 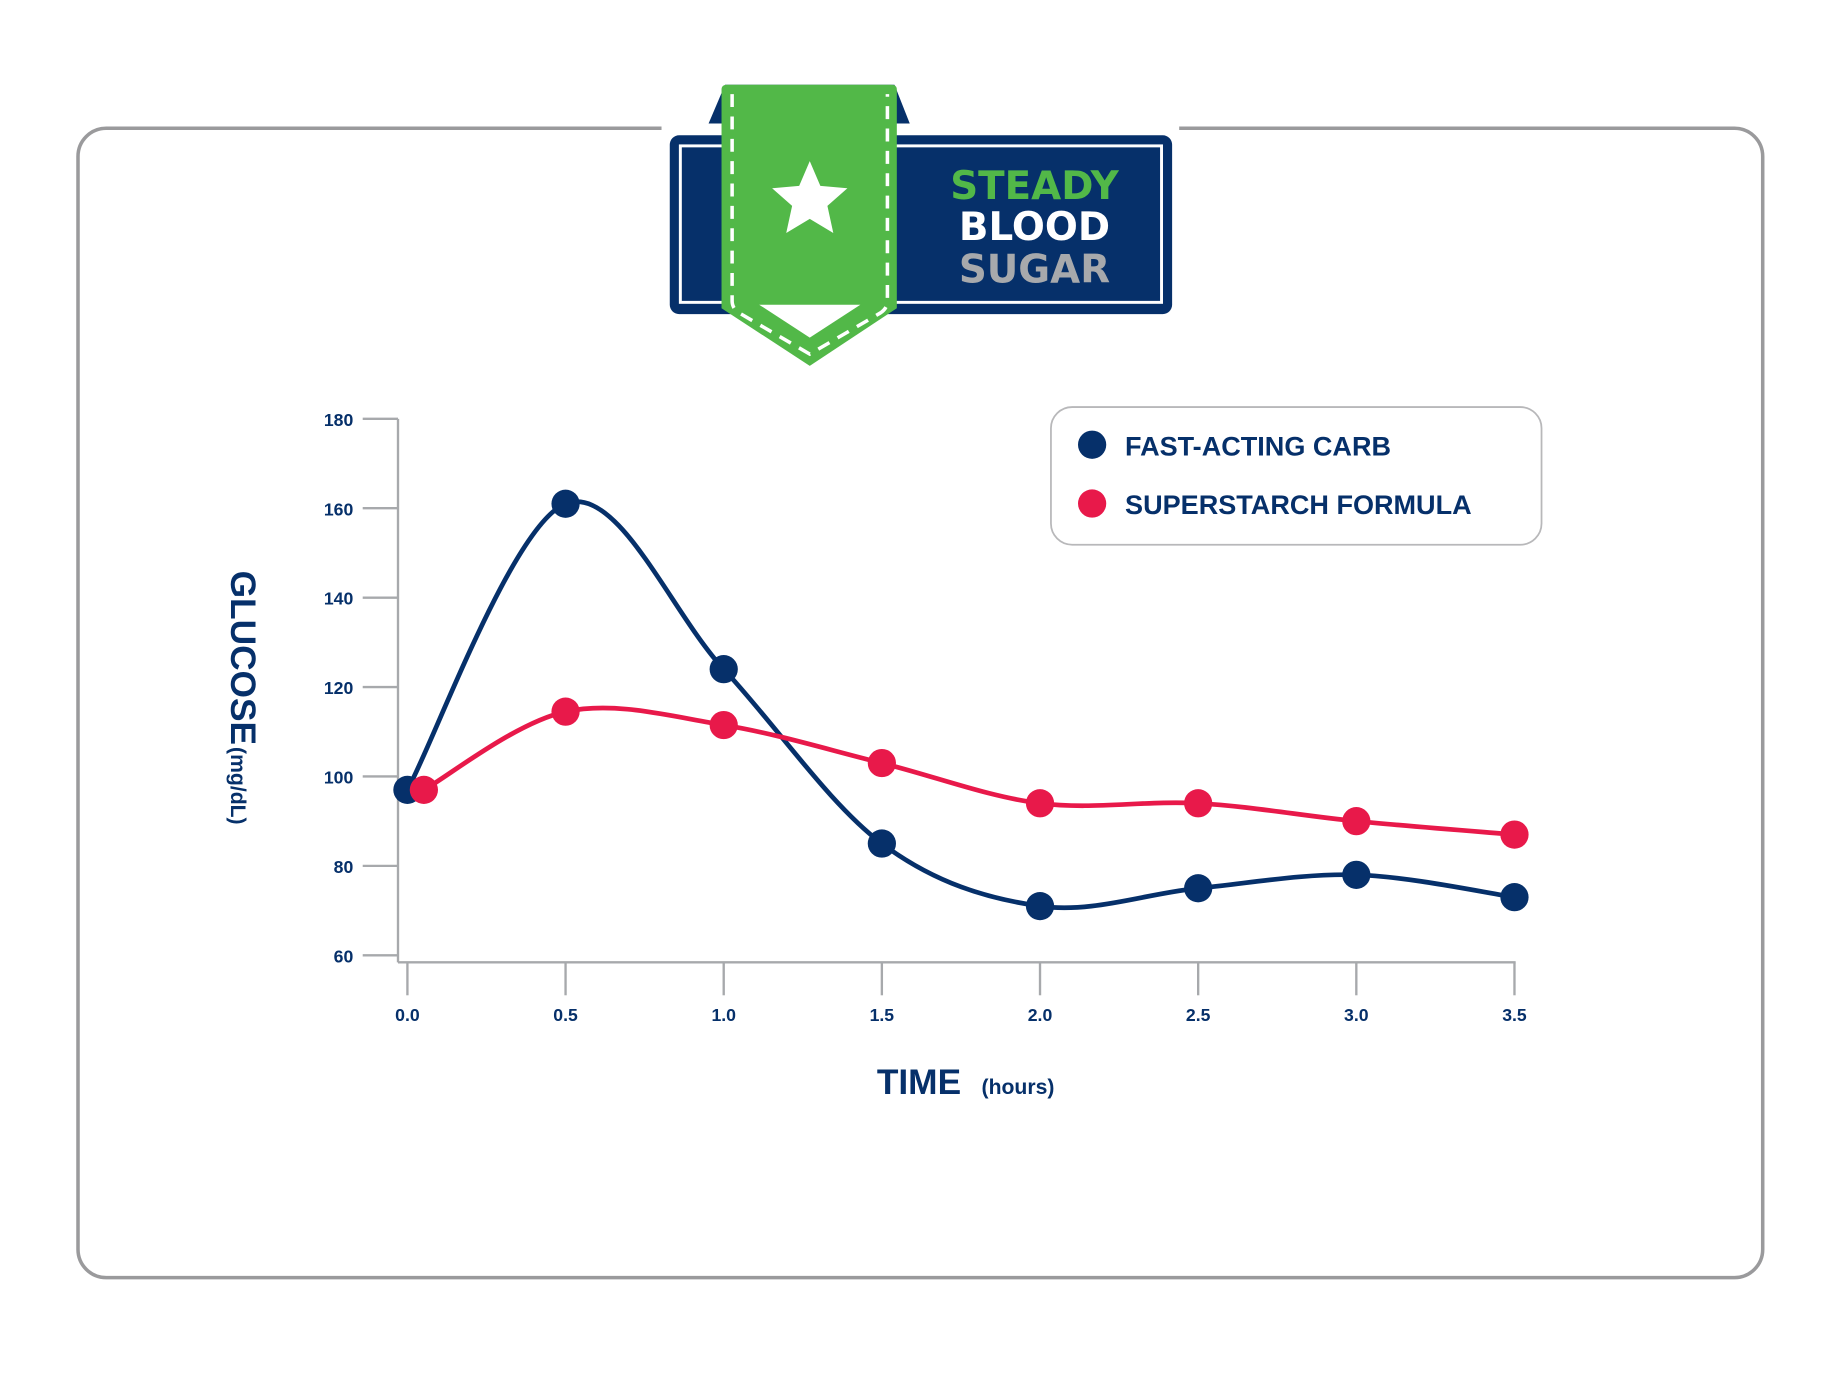 What do you see at coordinates (344, 956) in the screenshot?
I see `y-tick-label: 60` at bounding box center [344, 956].